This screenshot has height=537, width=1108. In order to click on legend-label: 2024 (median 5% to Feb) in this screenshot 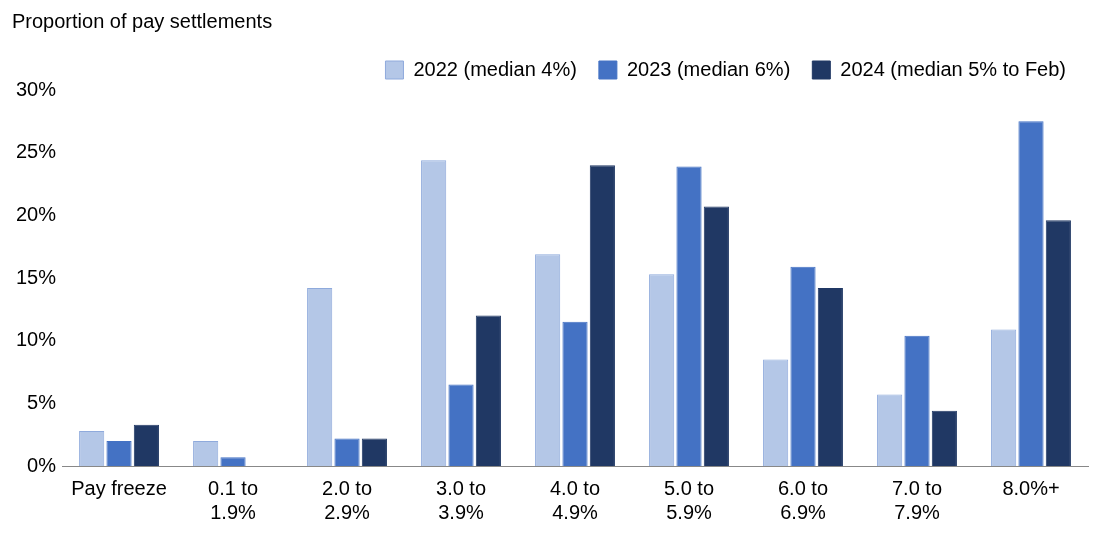, I will do `click(953, 68)`.